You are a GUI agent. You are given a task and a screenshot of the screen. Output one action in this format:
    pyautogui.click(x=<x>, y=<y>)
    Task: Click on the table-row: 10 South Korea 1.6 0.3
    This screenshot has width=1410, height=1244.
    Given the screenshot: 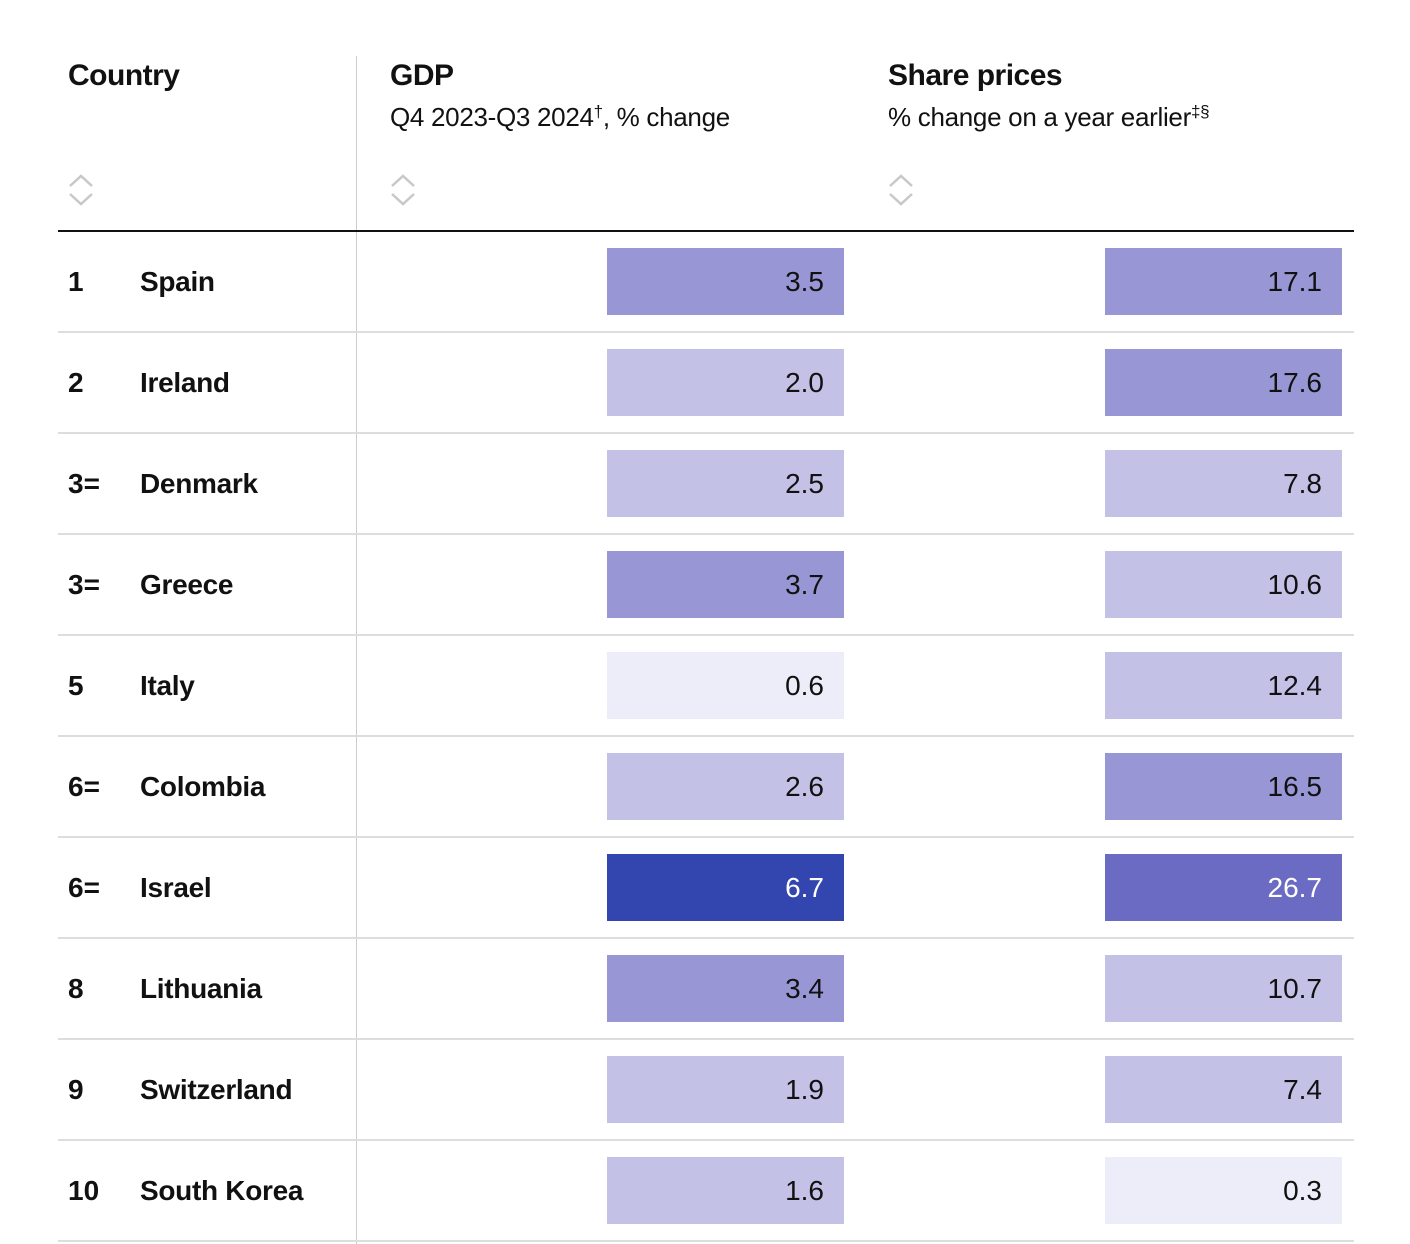 What is the action you would take?
    pyautogui.click(x=706, y=1191)
    